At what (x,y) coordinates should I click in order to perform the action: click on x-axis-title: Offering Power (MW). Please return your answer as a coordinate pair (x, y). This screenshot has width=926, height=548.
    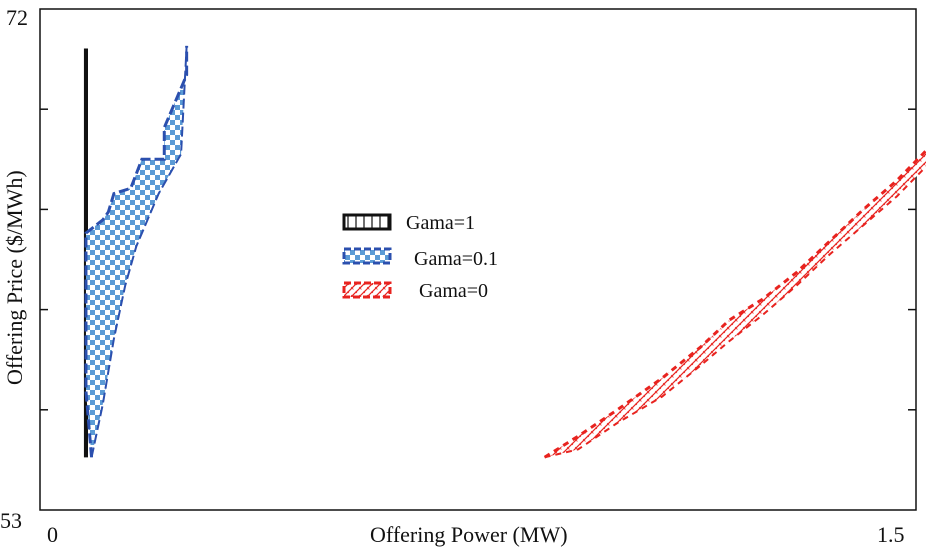
    Looking at the image, I should click on (469, 534).